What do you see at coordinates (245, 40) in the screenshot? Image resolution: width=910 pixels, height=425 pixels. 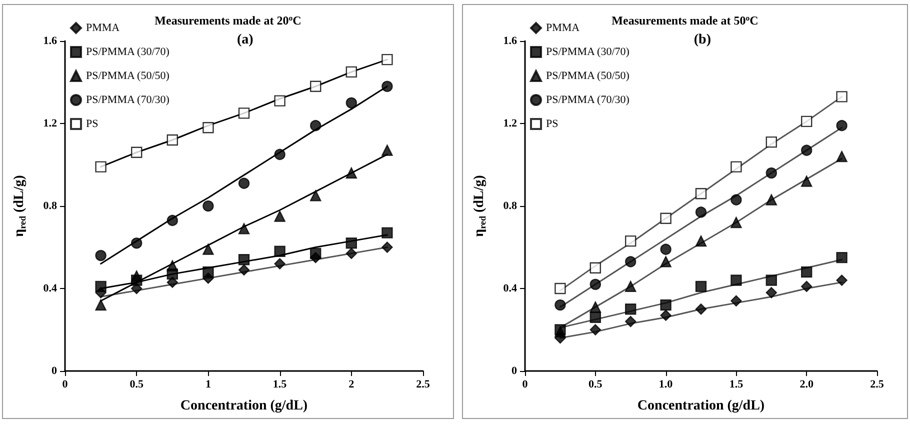 I see `annotation: (a)` at bounding box center [245, 40].